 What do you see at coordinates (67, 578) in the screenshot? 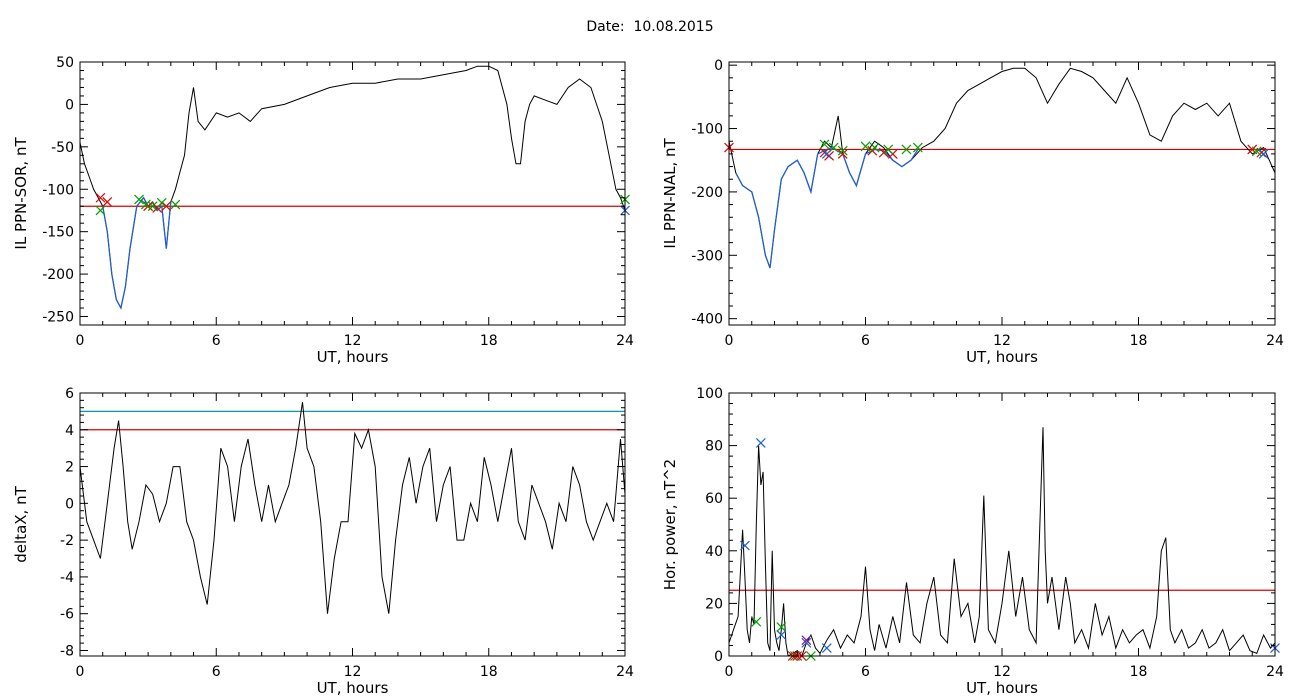
I see `y-tick-label: -4` at bounding box center [67, 578].